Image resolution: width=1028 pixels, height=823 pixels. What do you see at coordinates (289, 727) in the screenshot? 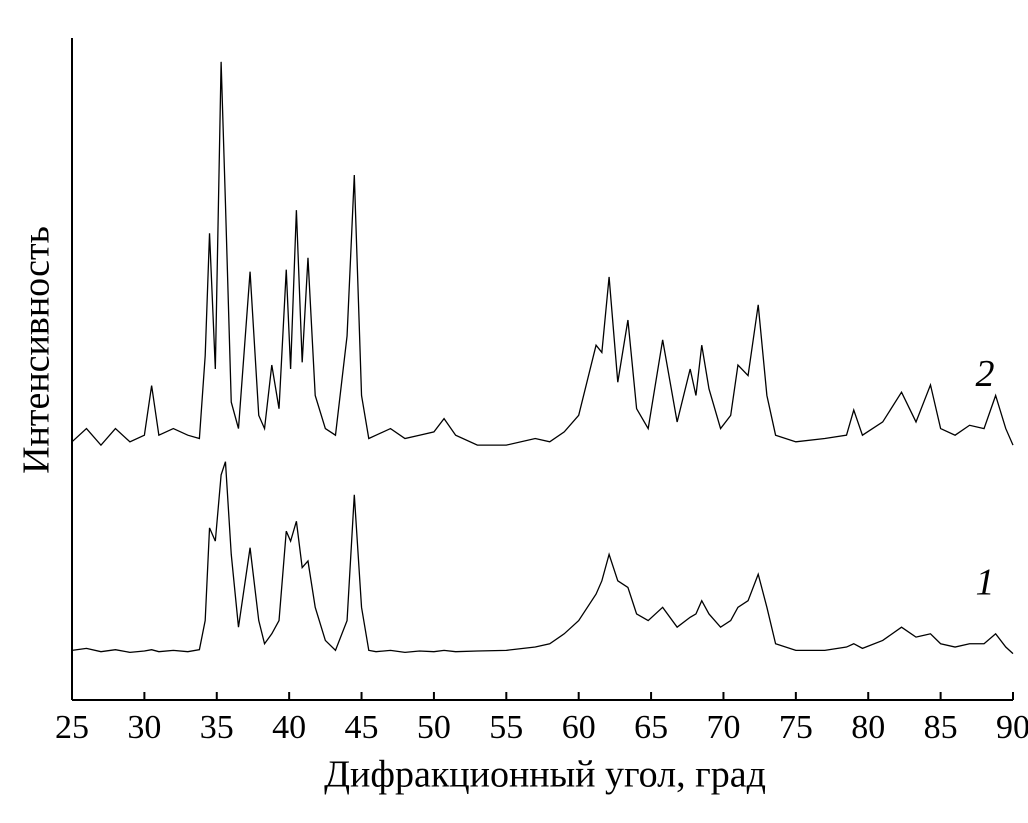
I see `x-tick-label: 40` at bounding box center [289, 727].